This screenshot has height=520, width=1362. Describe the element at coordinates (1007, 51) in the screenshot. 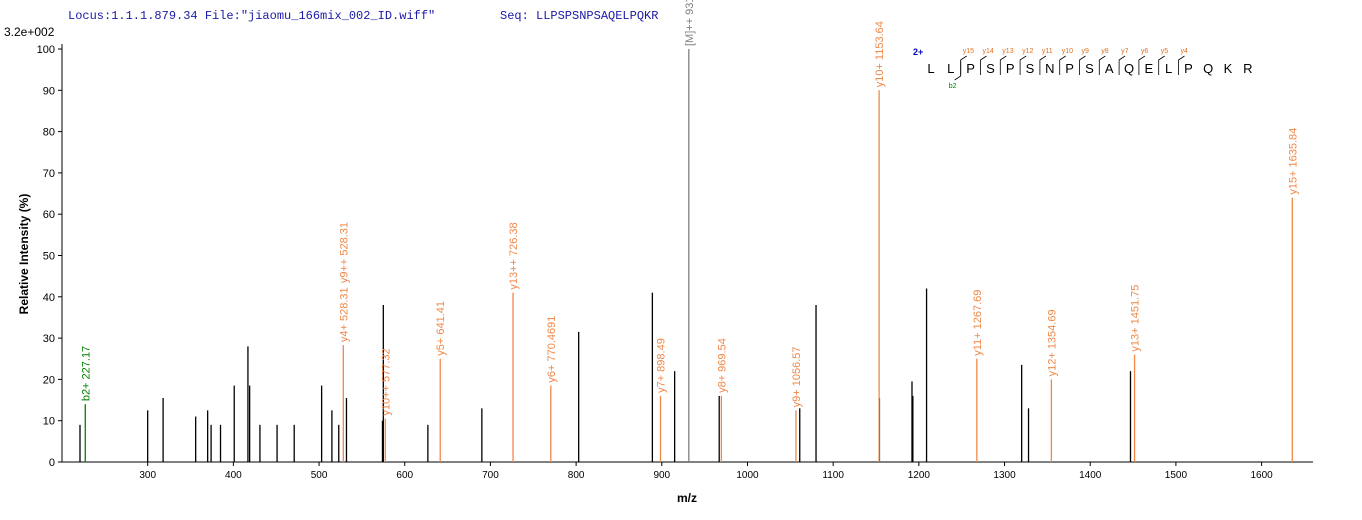

I see `y-ion-label: y13` at that location.